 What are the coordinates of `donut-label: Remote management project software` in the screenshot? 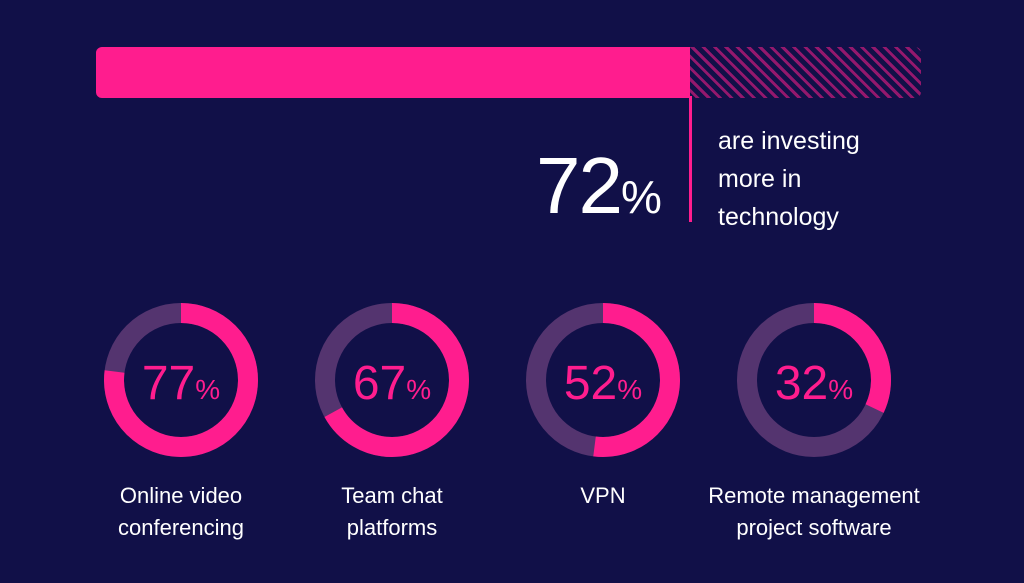 It's located at (814, 511).